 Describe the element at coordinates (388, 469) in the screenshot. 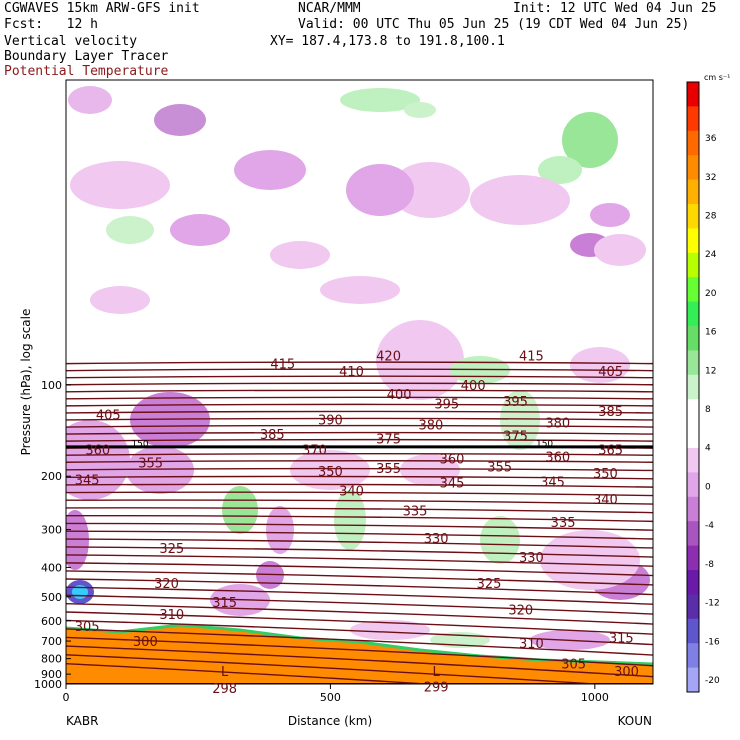

I see `theta-label: 355` at that location.